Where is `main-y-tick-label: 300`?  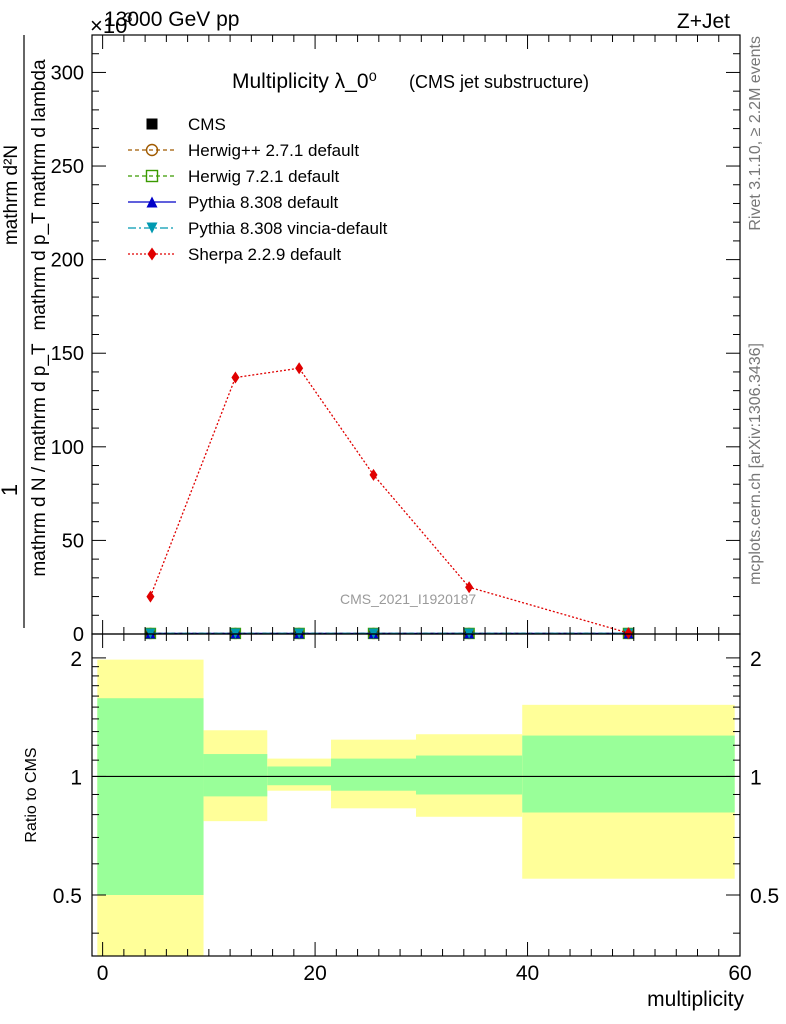 main-y-tick-label: 300 is located at coordinates (67, 73).